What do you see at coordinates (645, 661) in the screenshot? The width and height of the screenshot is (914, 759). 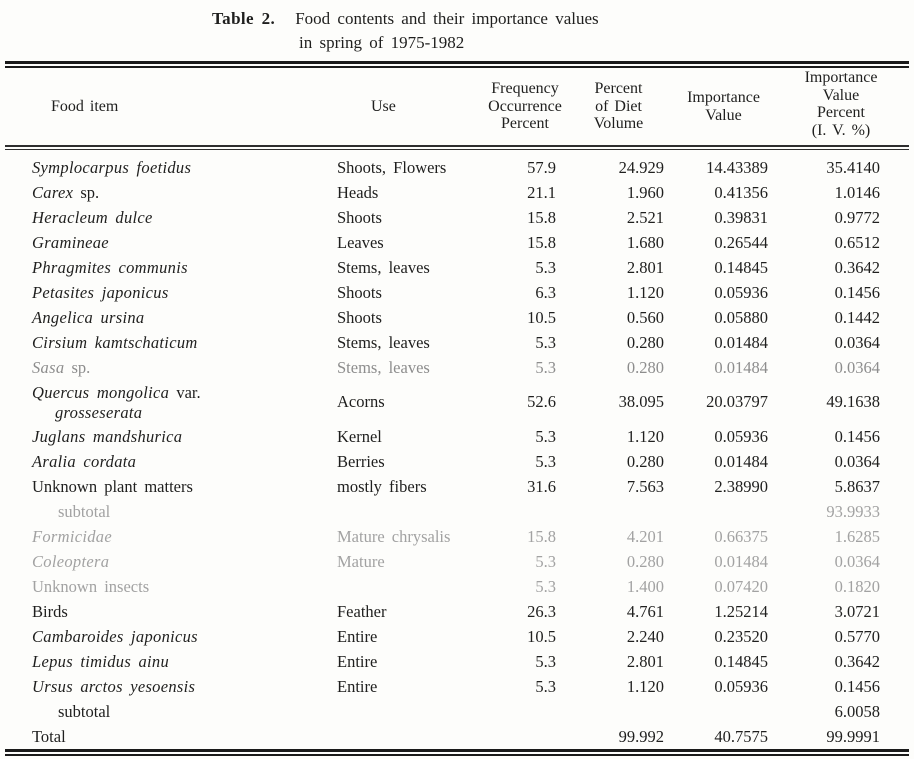 I see `percent-diet-volume-cell: 2.801` at bounding box center [645, 661].